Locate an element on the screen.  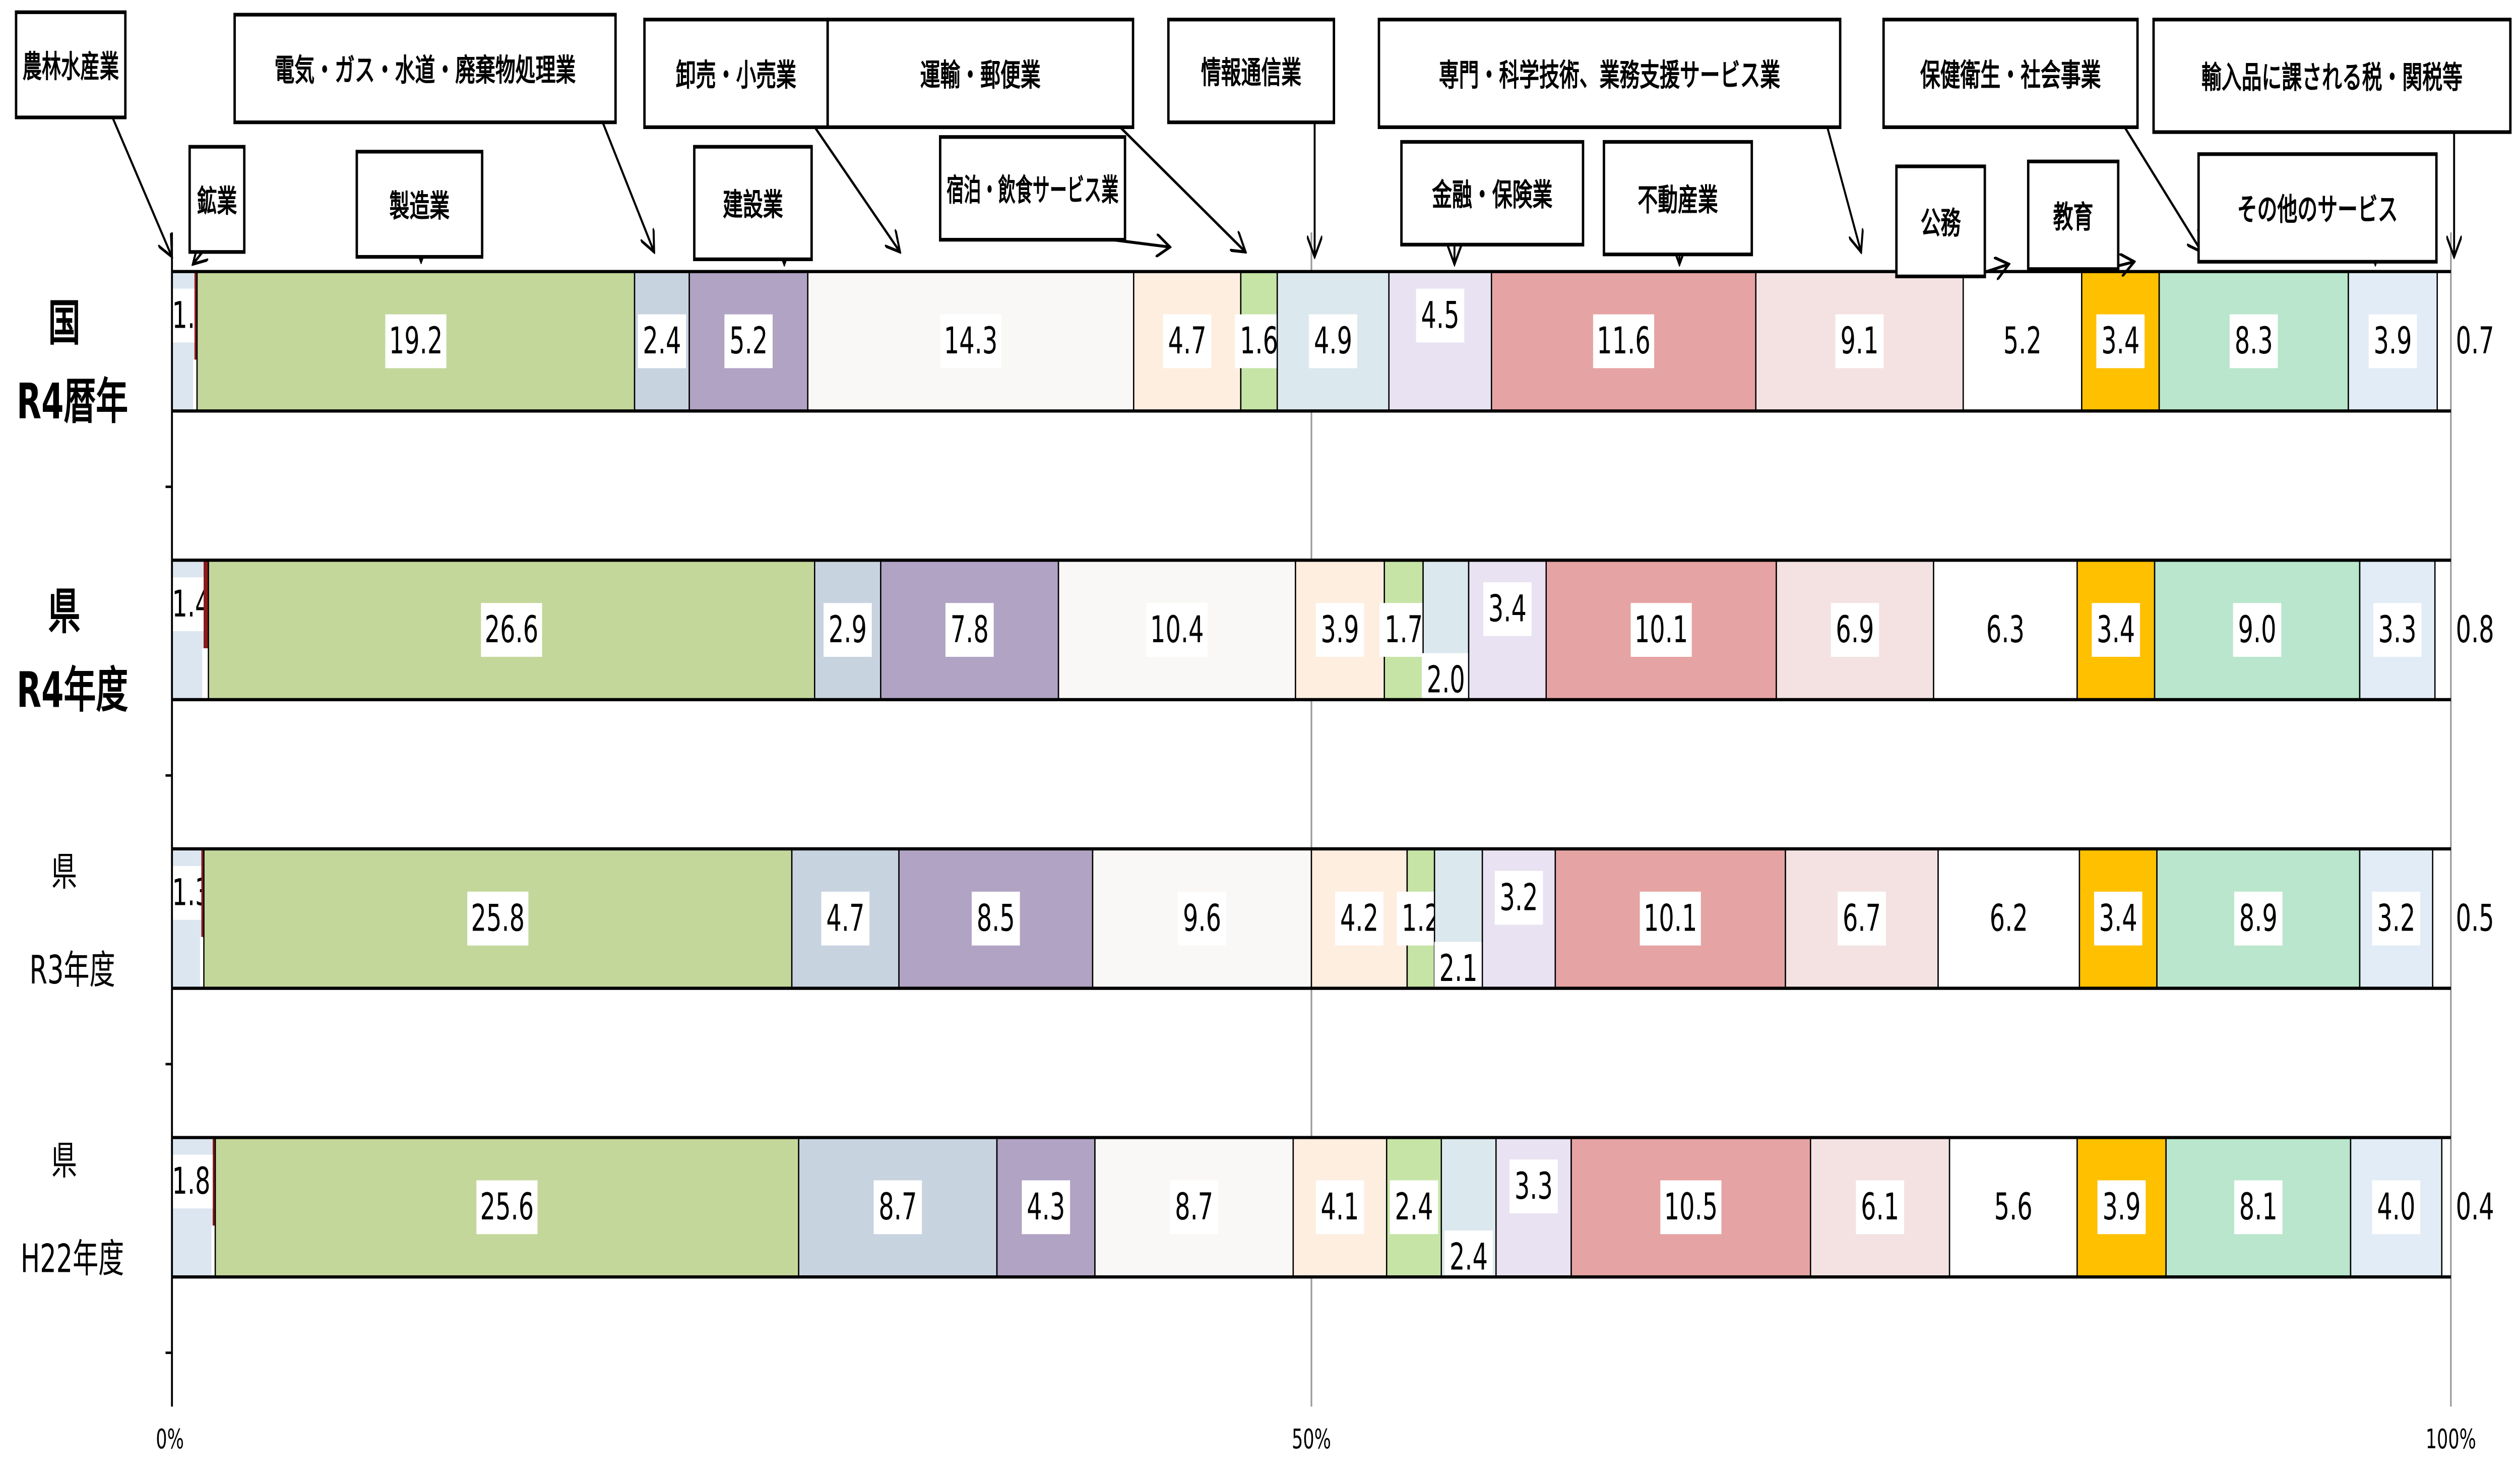
data-label: 4.3 is located at coordinates (1046, 1207).